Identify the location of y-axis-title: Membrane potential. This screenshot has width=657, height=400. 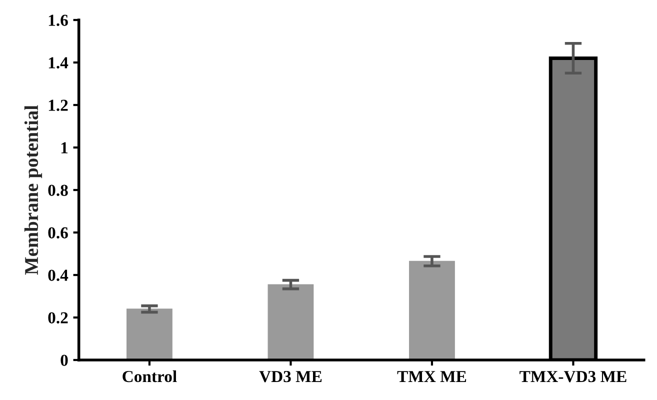
(33, 190).